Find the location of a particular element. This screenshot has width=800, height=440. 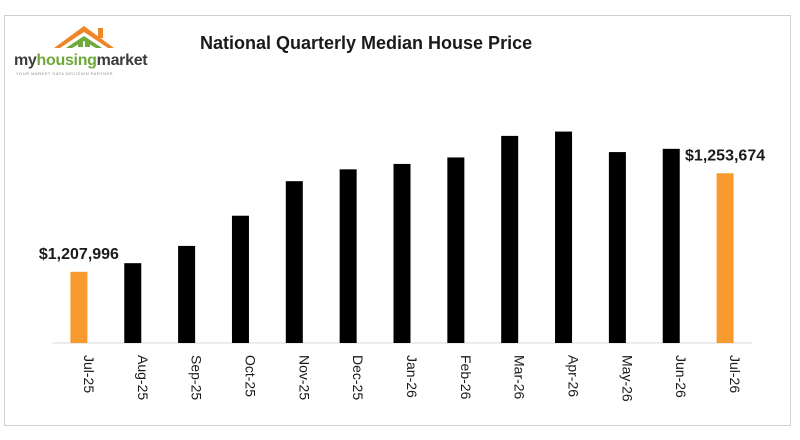

x-tick-label: Jul-25 is located at coordinates (89, 374).